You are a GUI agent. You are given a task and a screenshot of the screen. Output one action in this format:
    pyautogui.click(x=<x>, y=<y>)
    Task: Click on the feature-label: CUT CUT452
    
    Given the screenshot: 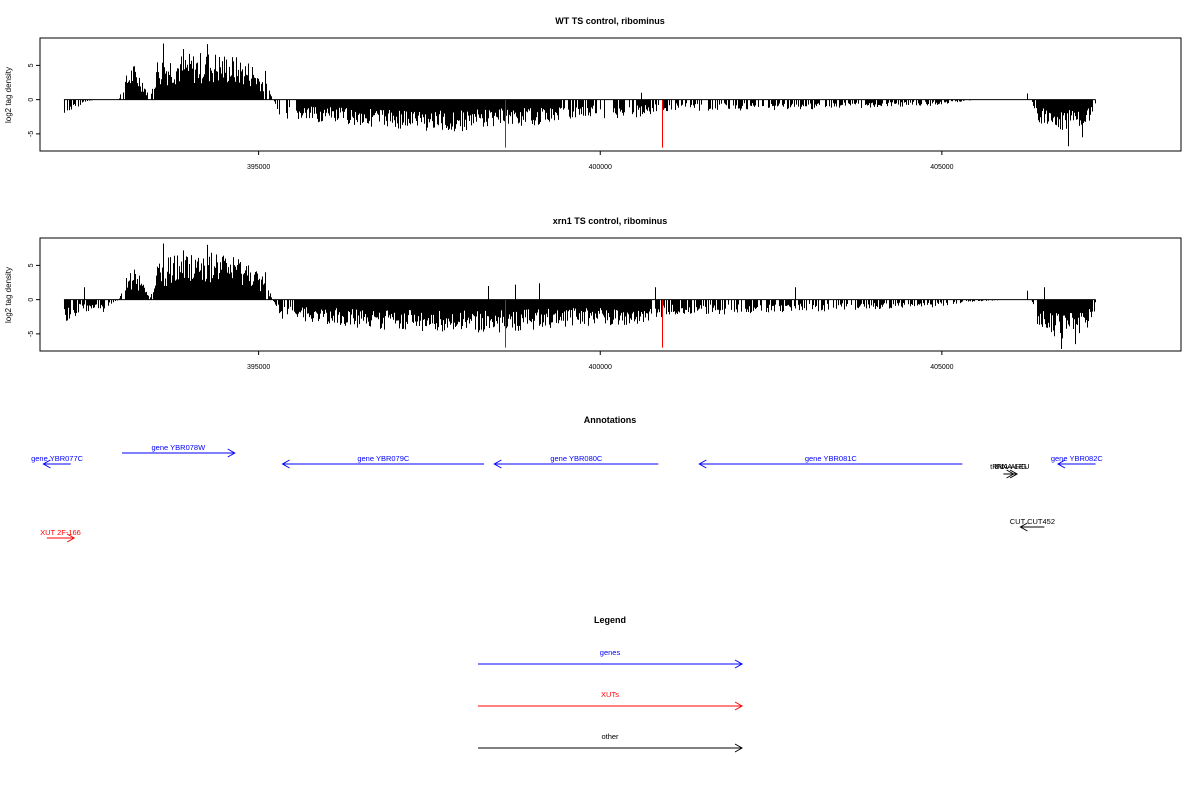 What is the action you would take?
    pyautogui.click(x=1032, y=521)
    